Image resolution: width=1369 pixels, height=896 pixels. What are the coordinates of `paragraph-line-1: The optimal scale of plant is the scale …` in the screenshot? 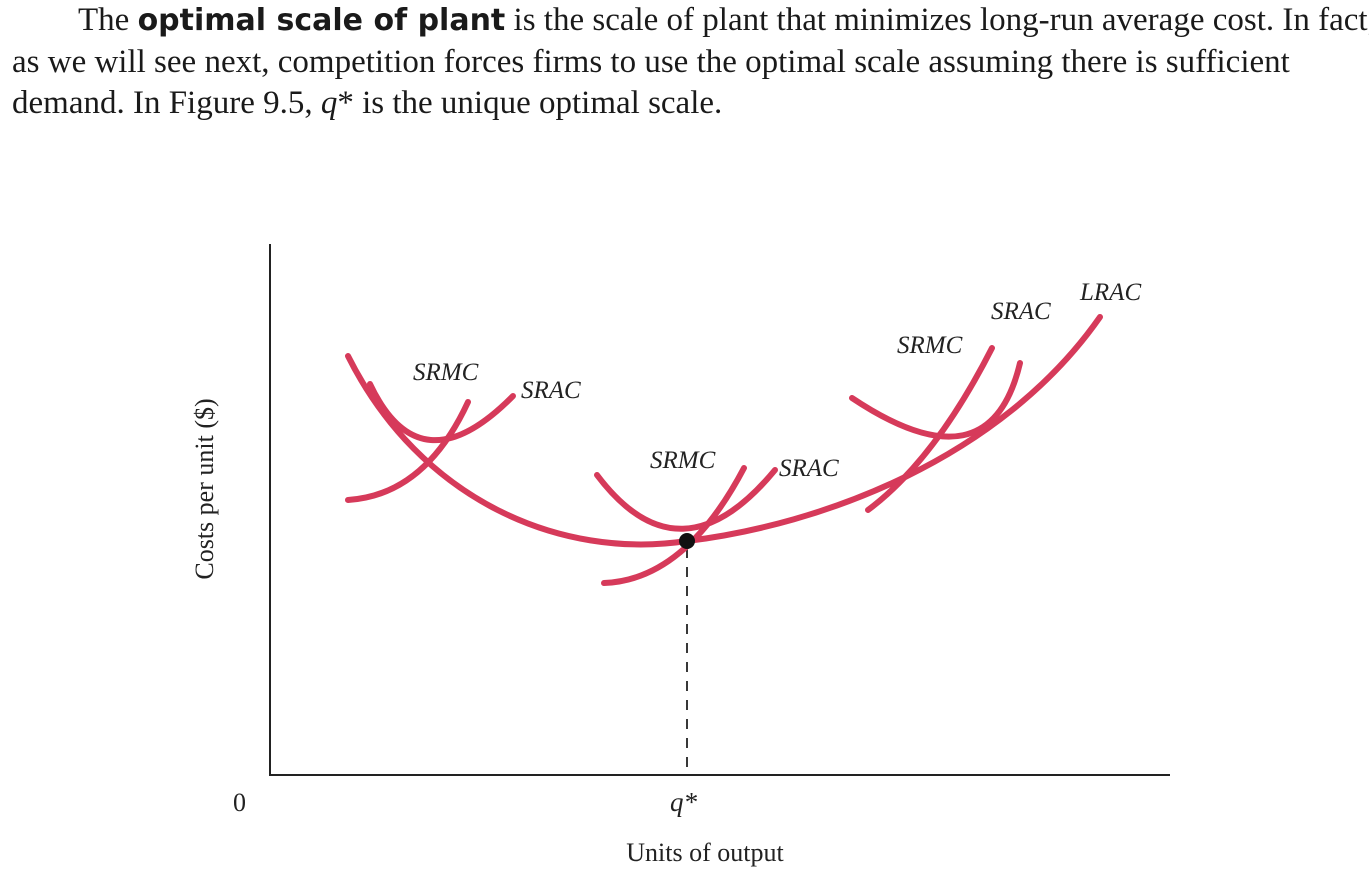 It's located at (723, 20).